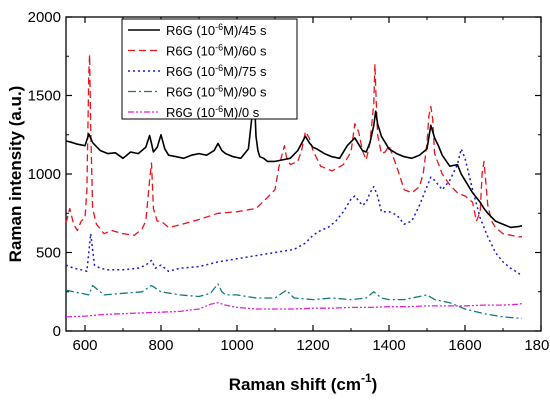 This screenshot has width=550, height=405. I want to click on x-tick-label: 600, so click(84, 345).